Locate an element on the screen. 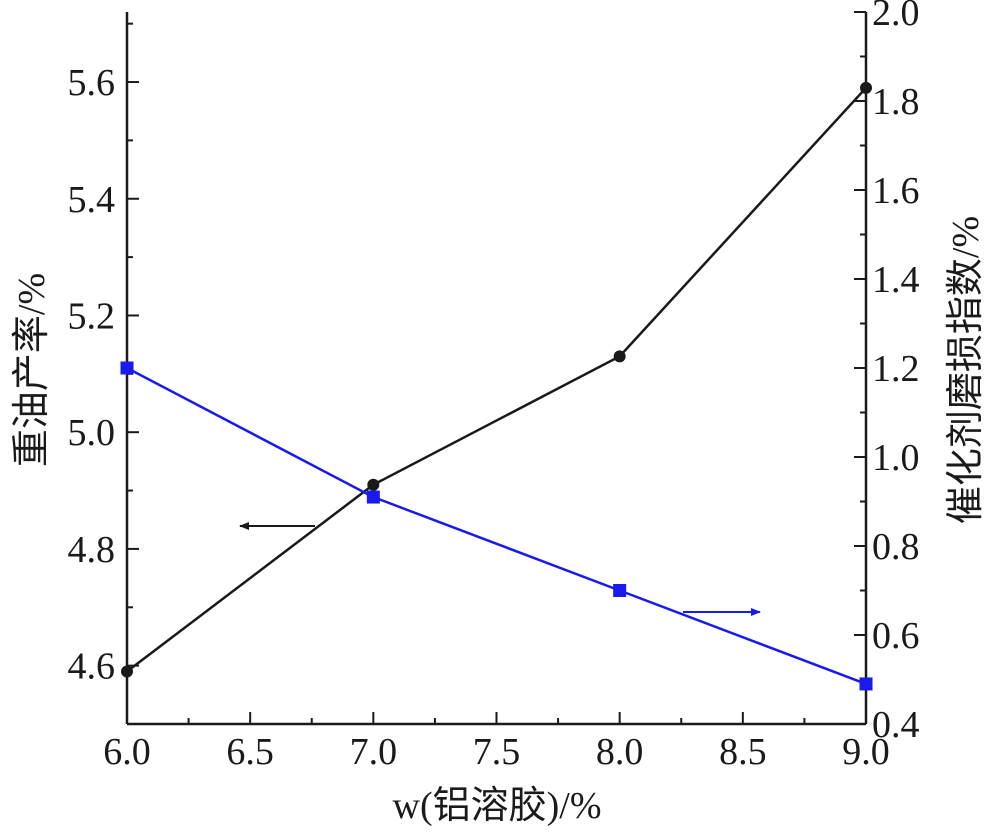 This screenshot has height=833, width=1000. x-tick-label: 7.5 is located at coordinates (497, 752).